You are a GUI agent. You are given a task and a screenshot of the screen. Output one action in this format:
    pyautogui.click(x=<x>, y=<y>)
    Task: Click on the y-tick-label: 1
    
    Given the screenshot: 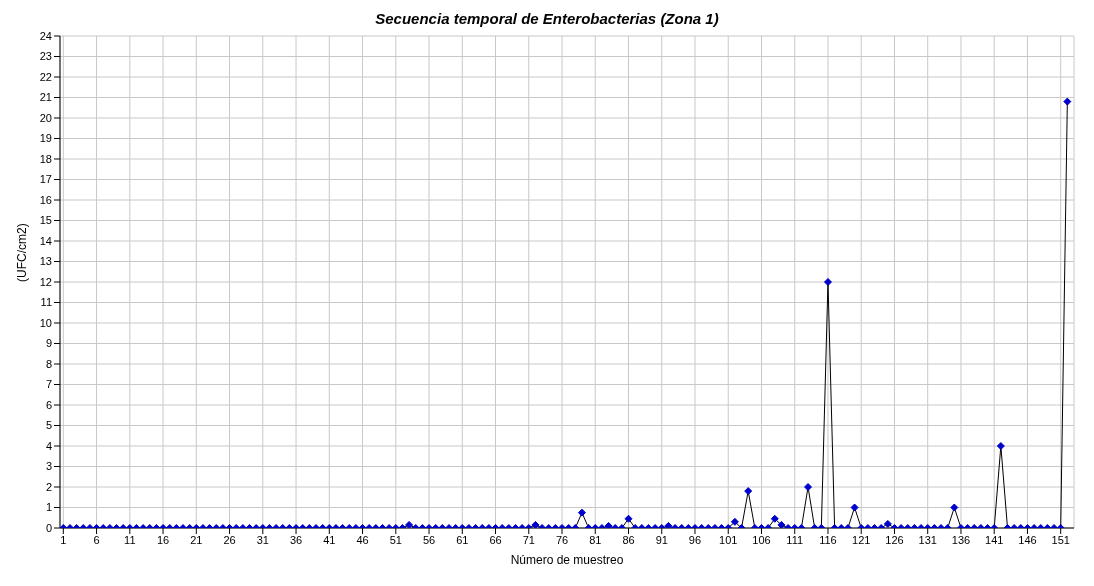 What is the action you would take?
    pyautogui.click(x=48, y=507)
    